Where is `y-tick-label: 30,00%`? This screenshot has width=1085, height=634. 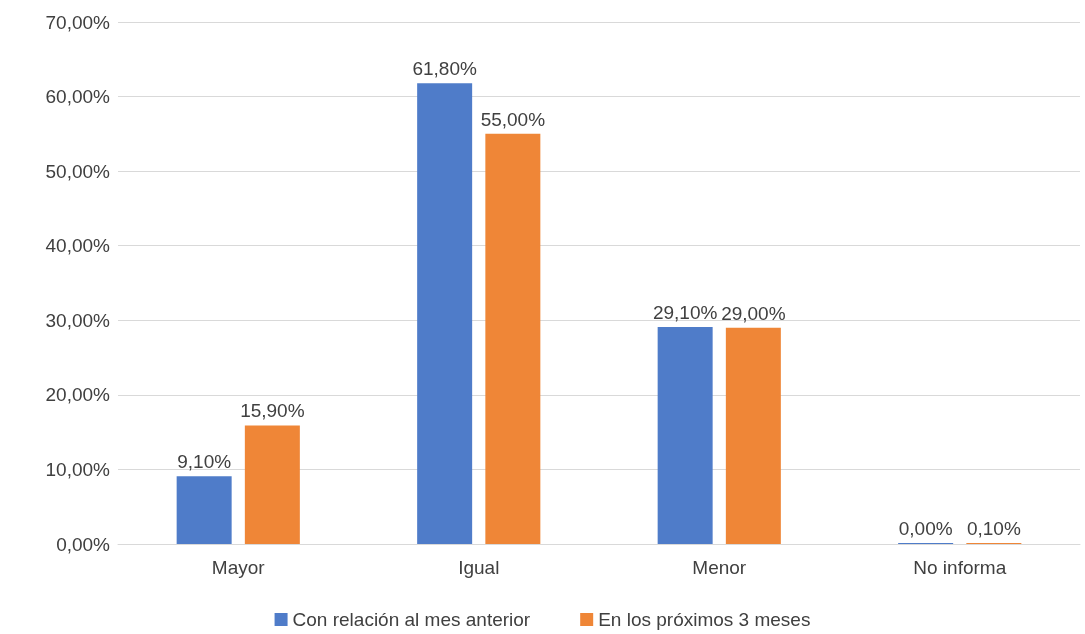
y-tick-label: 30,00% is located at coordinates (78, 320).